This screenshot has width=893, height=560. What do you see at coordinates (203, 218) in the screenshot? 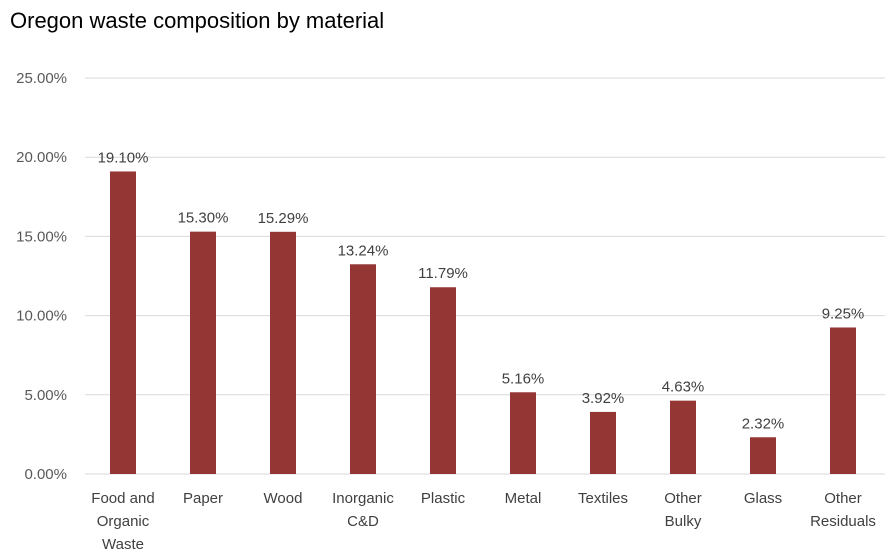
I see `data-label: 15.30%` at bounding box center [203, 218].